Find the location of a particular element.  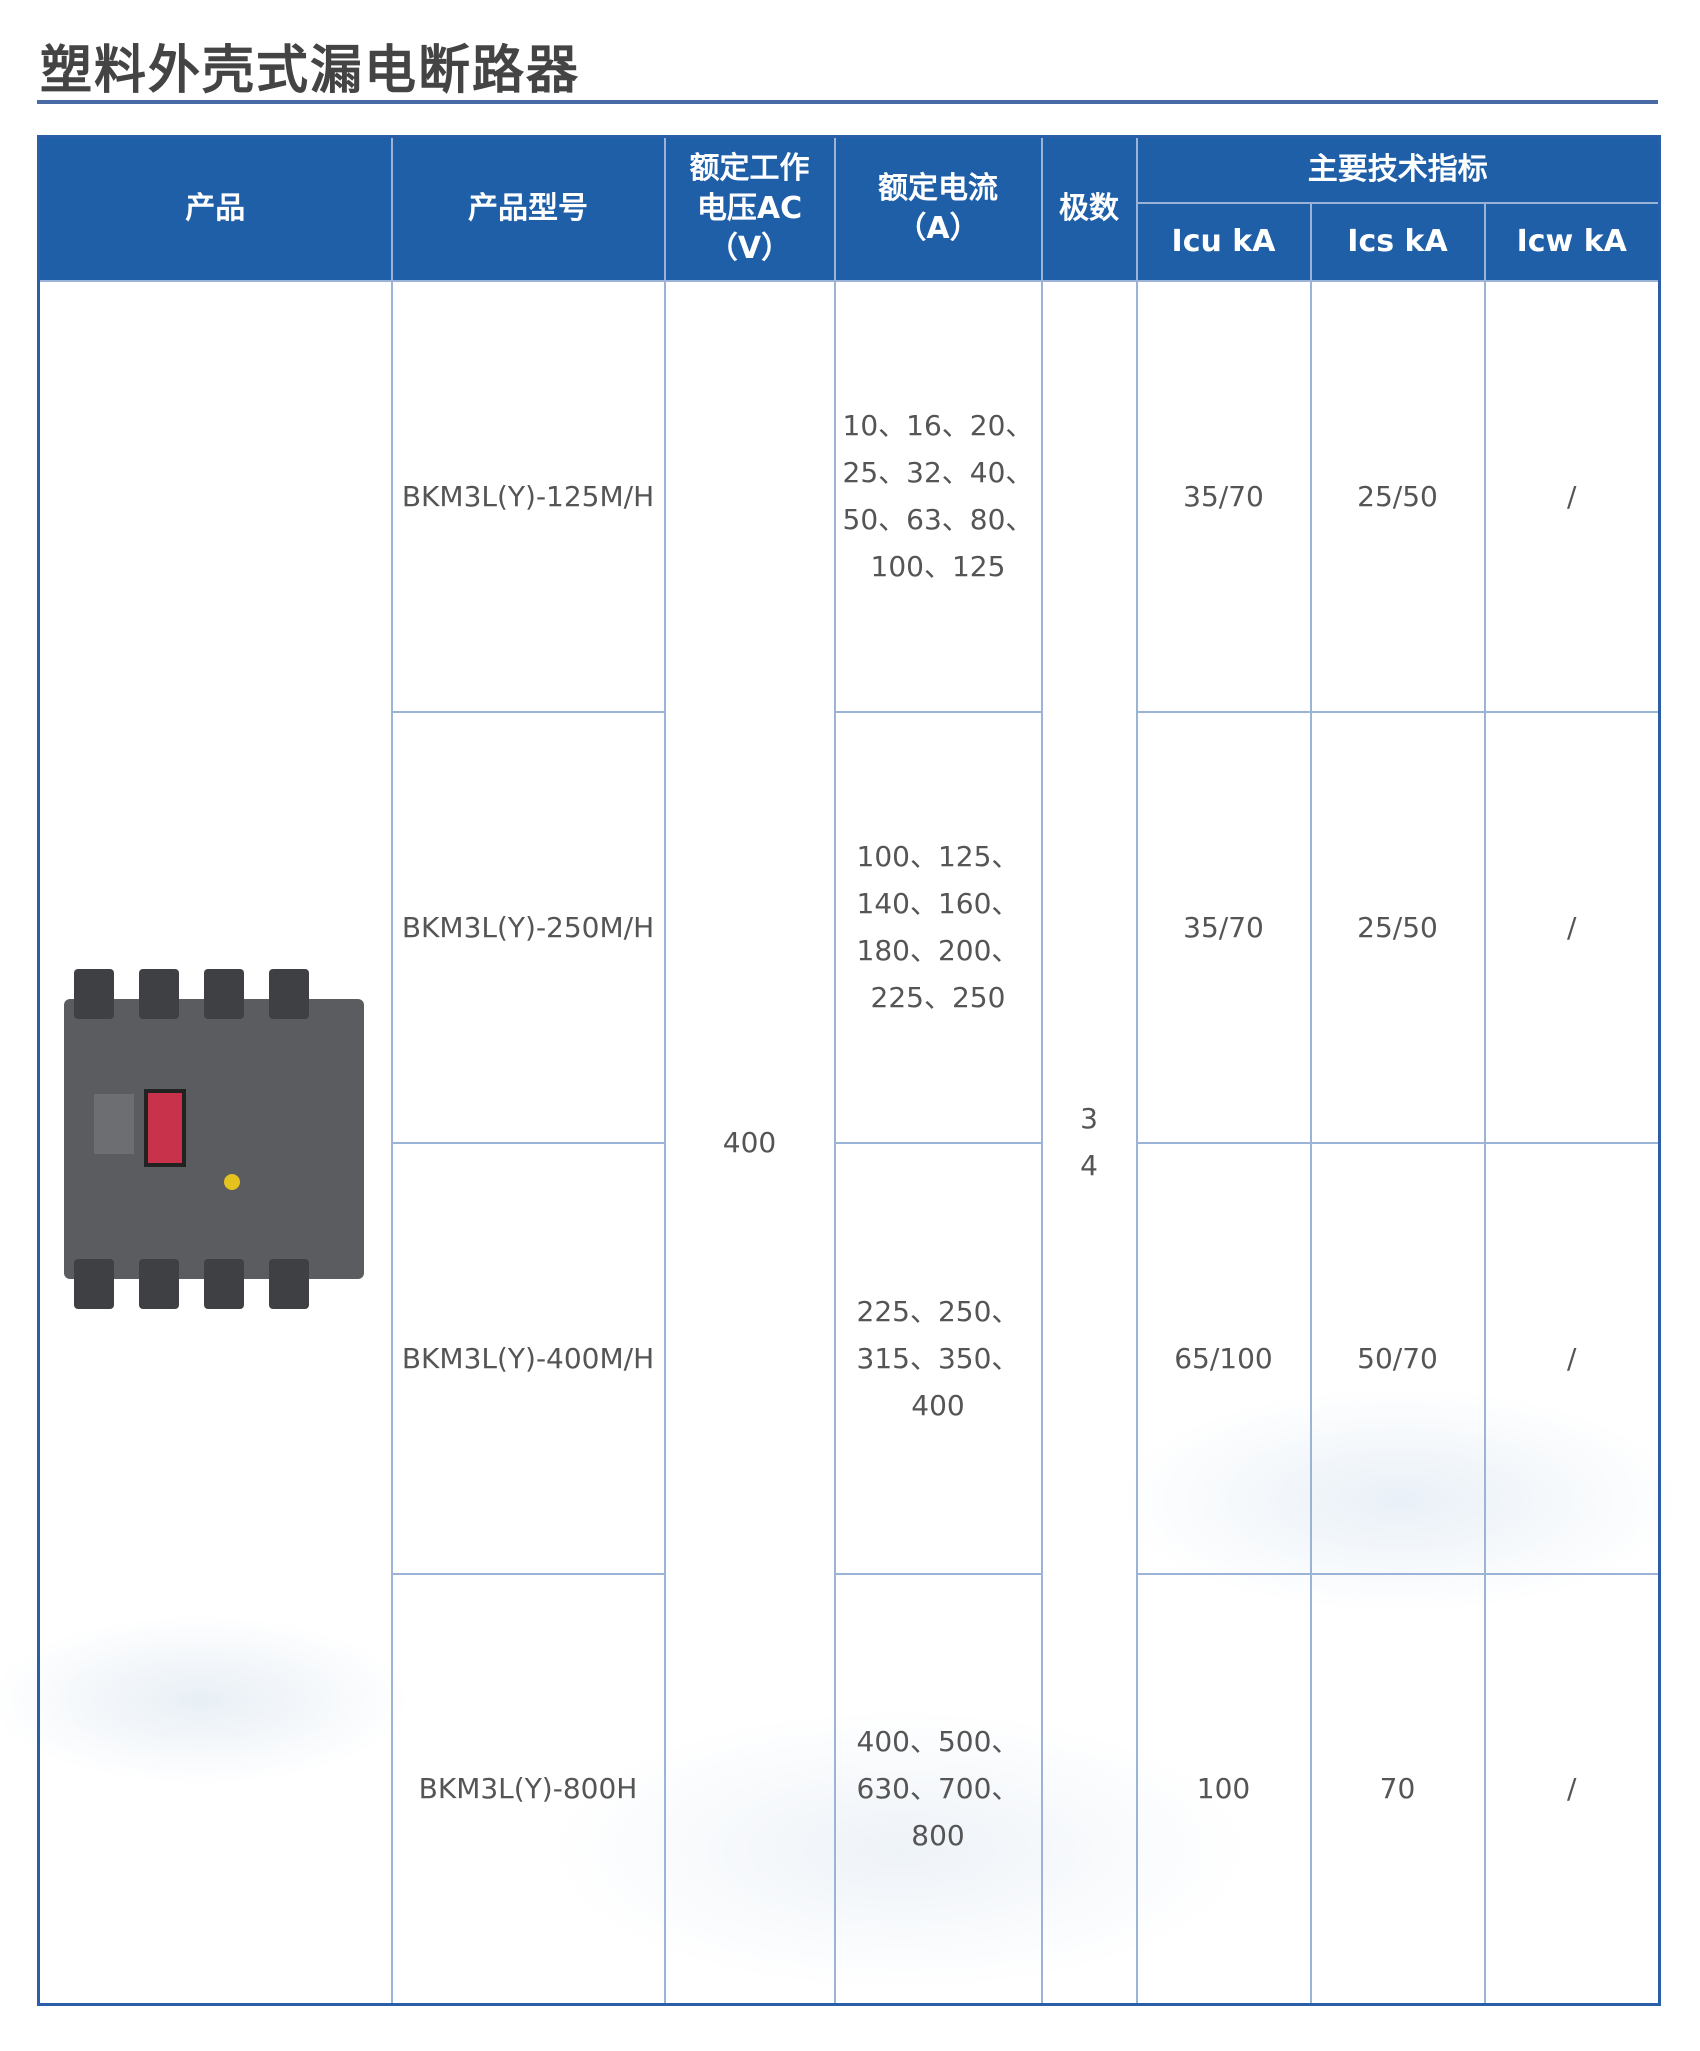

page-title: 塑料外壳式漏电断路器 is located at coordinates (310, 71).